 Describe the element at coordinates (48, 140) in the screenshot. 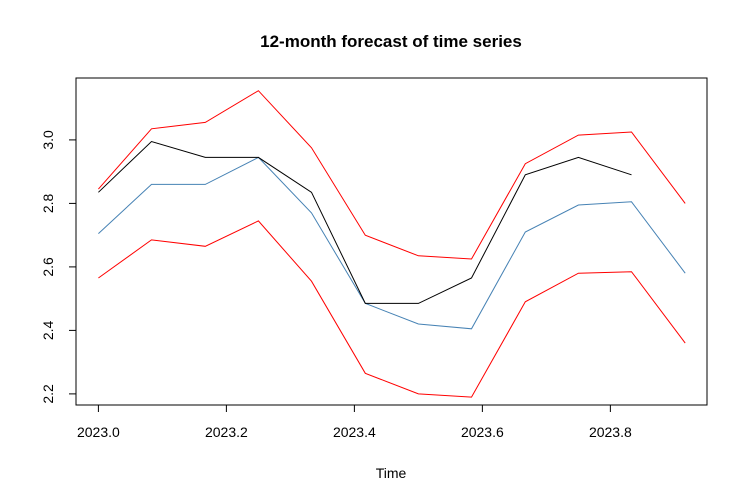

I see `y-tick-label: 3.0` at that location.